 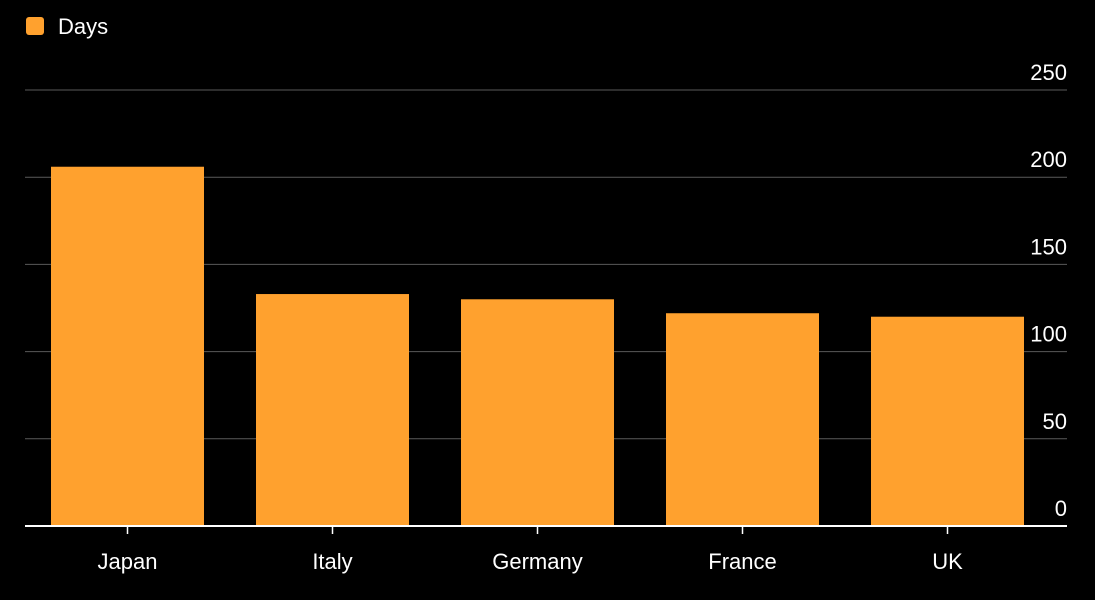 What do you see at coordinates (1048, 334) in the screenshot?
I see `y-tick-label-100: 100` at bounding box center [1048, 334].